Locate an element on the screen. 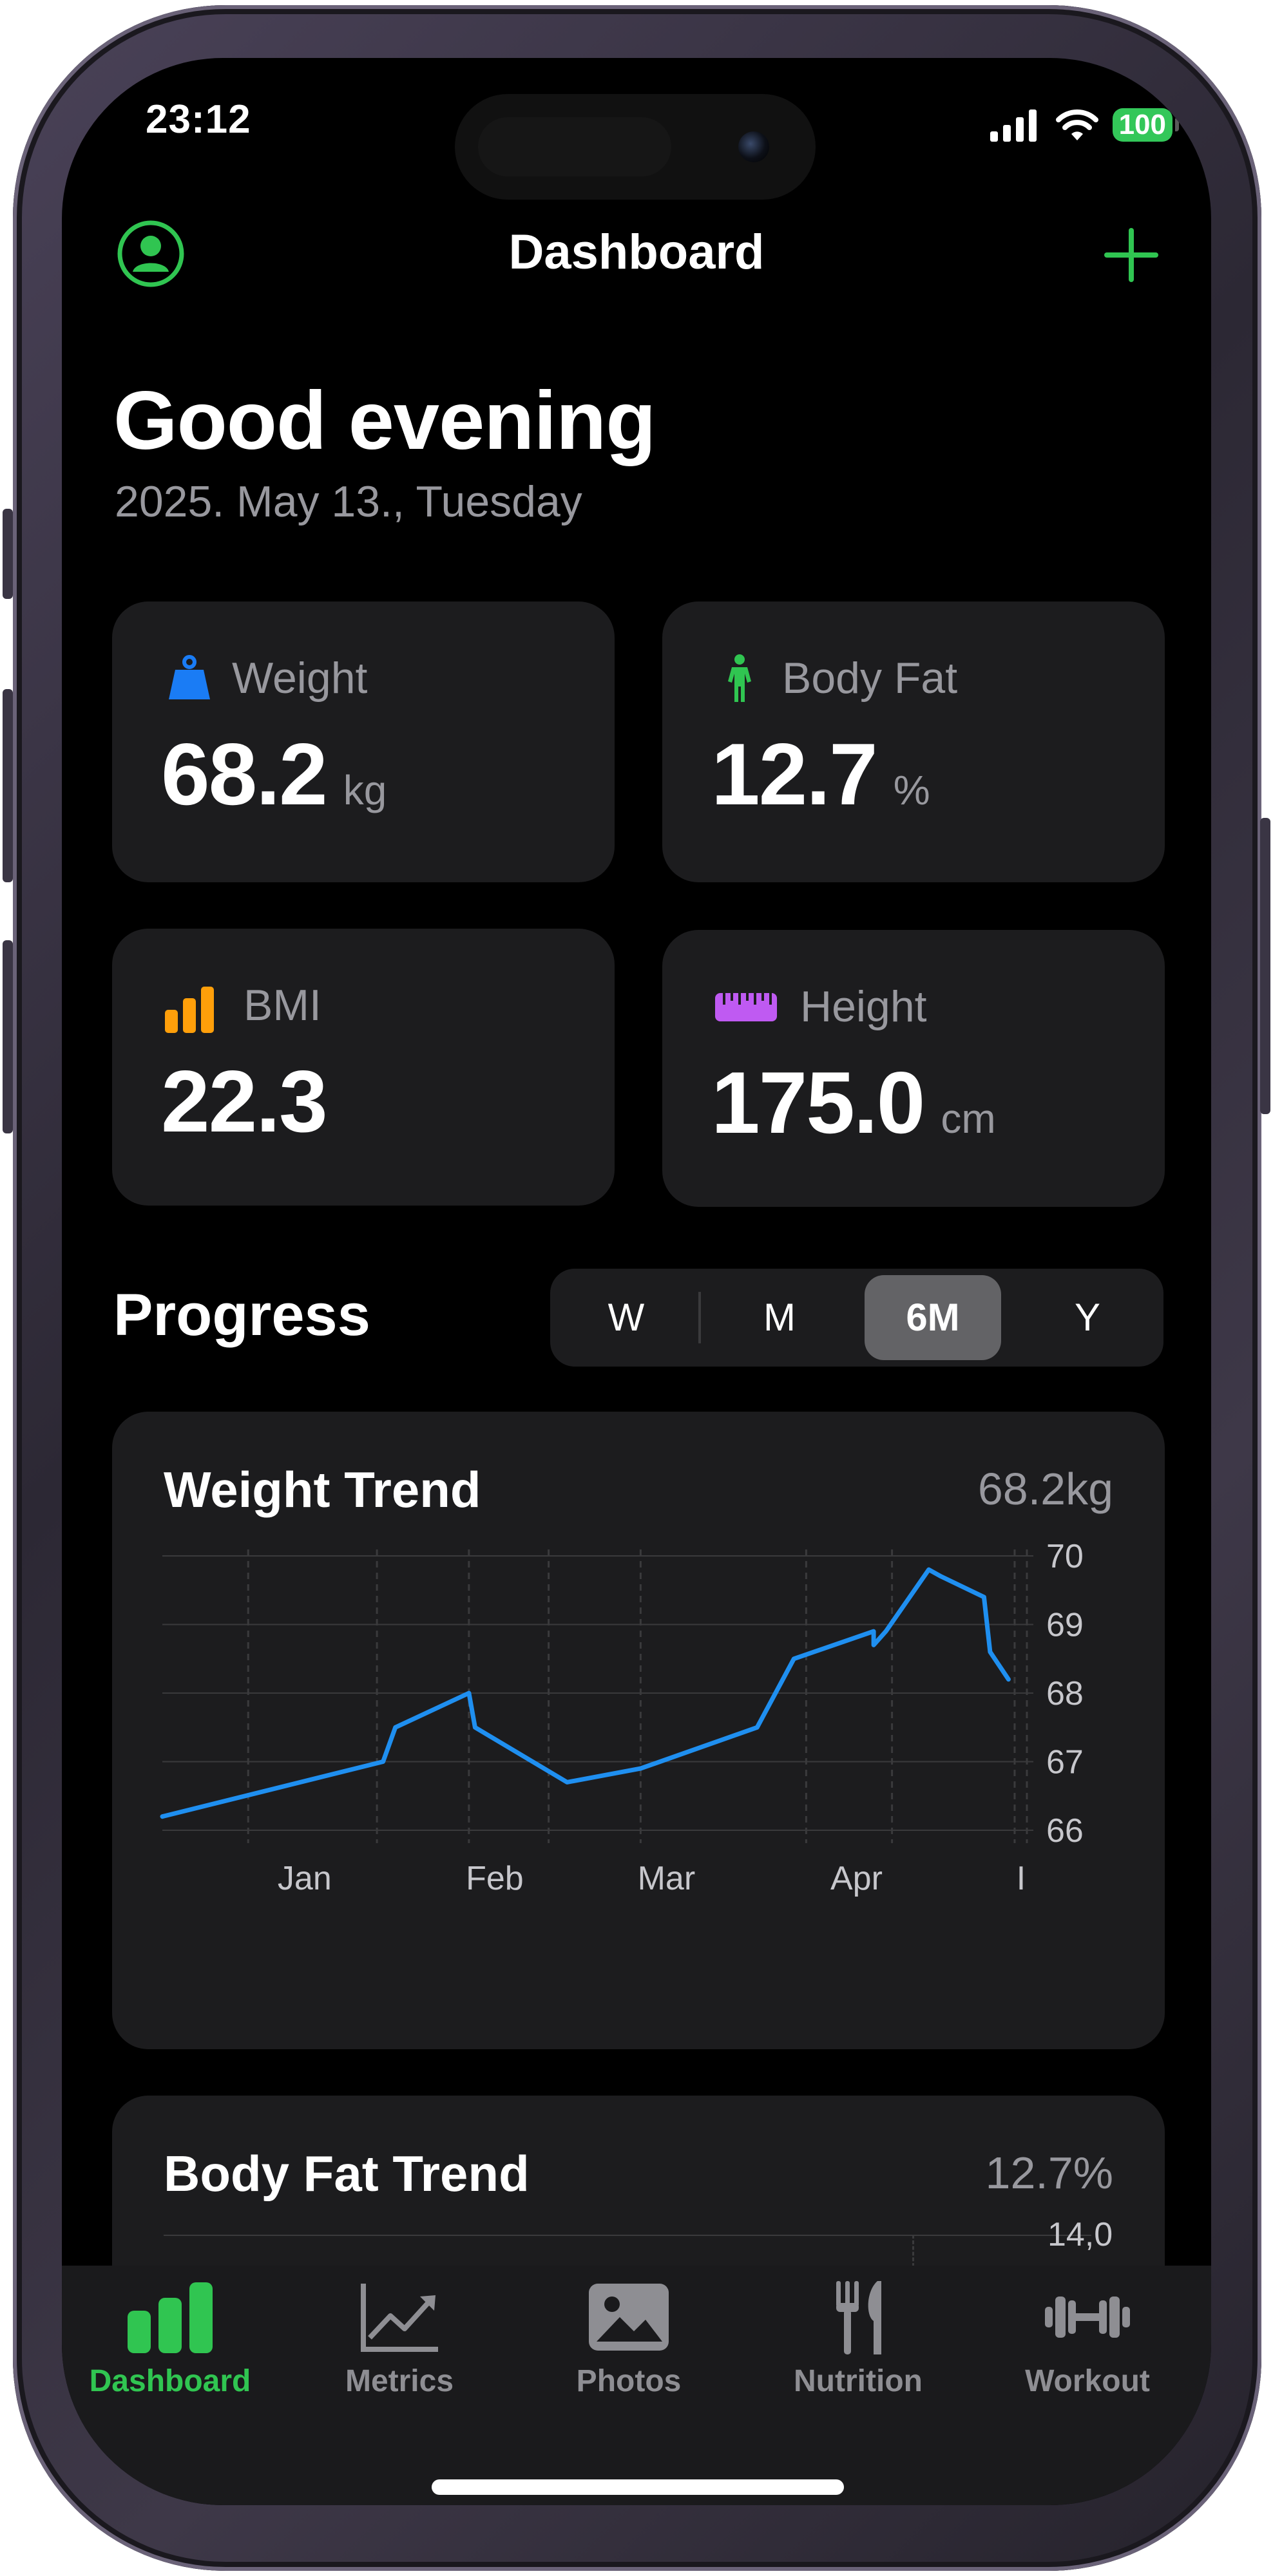  height-card: Height 175.0 cm is located at coordinates (913, 1068).